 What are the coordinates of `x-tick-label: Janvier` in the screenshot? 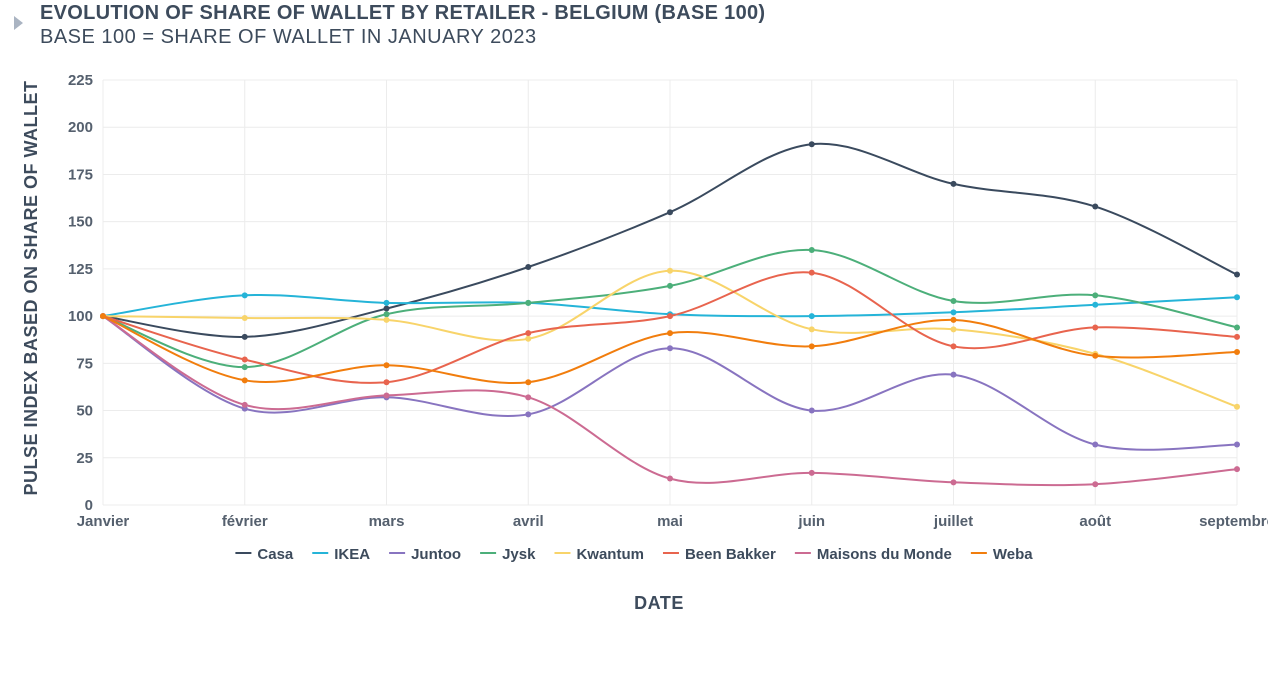 It's located at (103, 521).